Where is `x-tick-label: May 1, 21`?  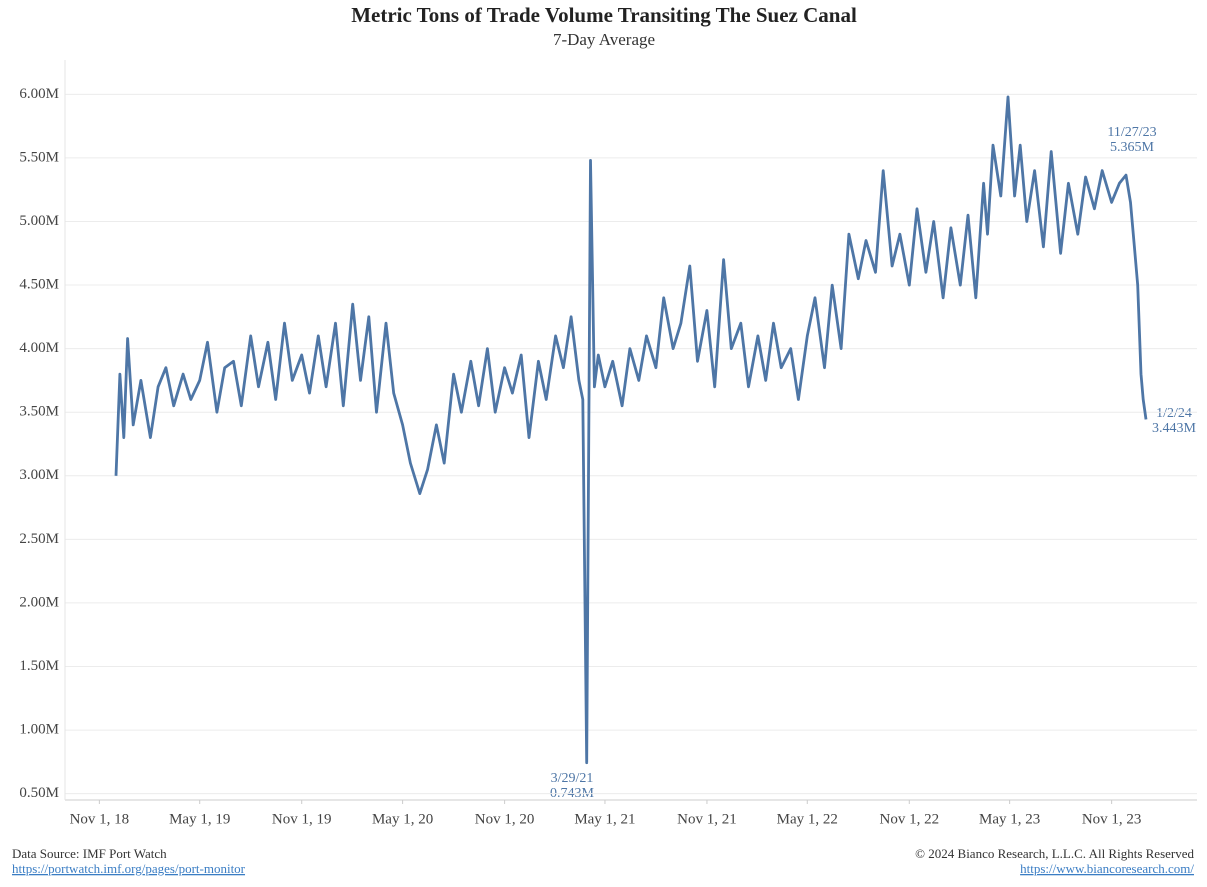 x-tick-label: May 1, 21 is located at coordinates (604, 819).